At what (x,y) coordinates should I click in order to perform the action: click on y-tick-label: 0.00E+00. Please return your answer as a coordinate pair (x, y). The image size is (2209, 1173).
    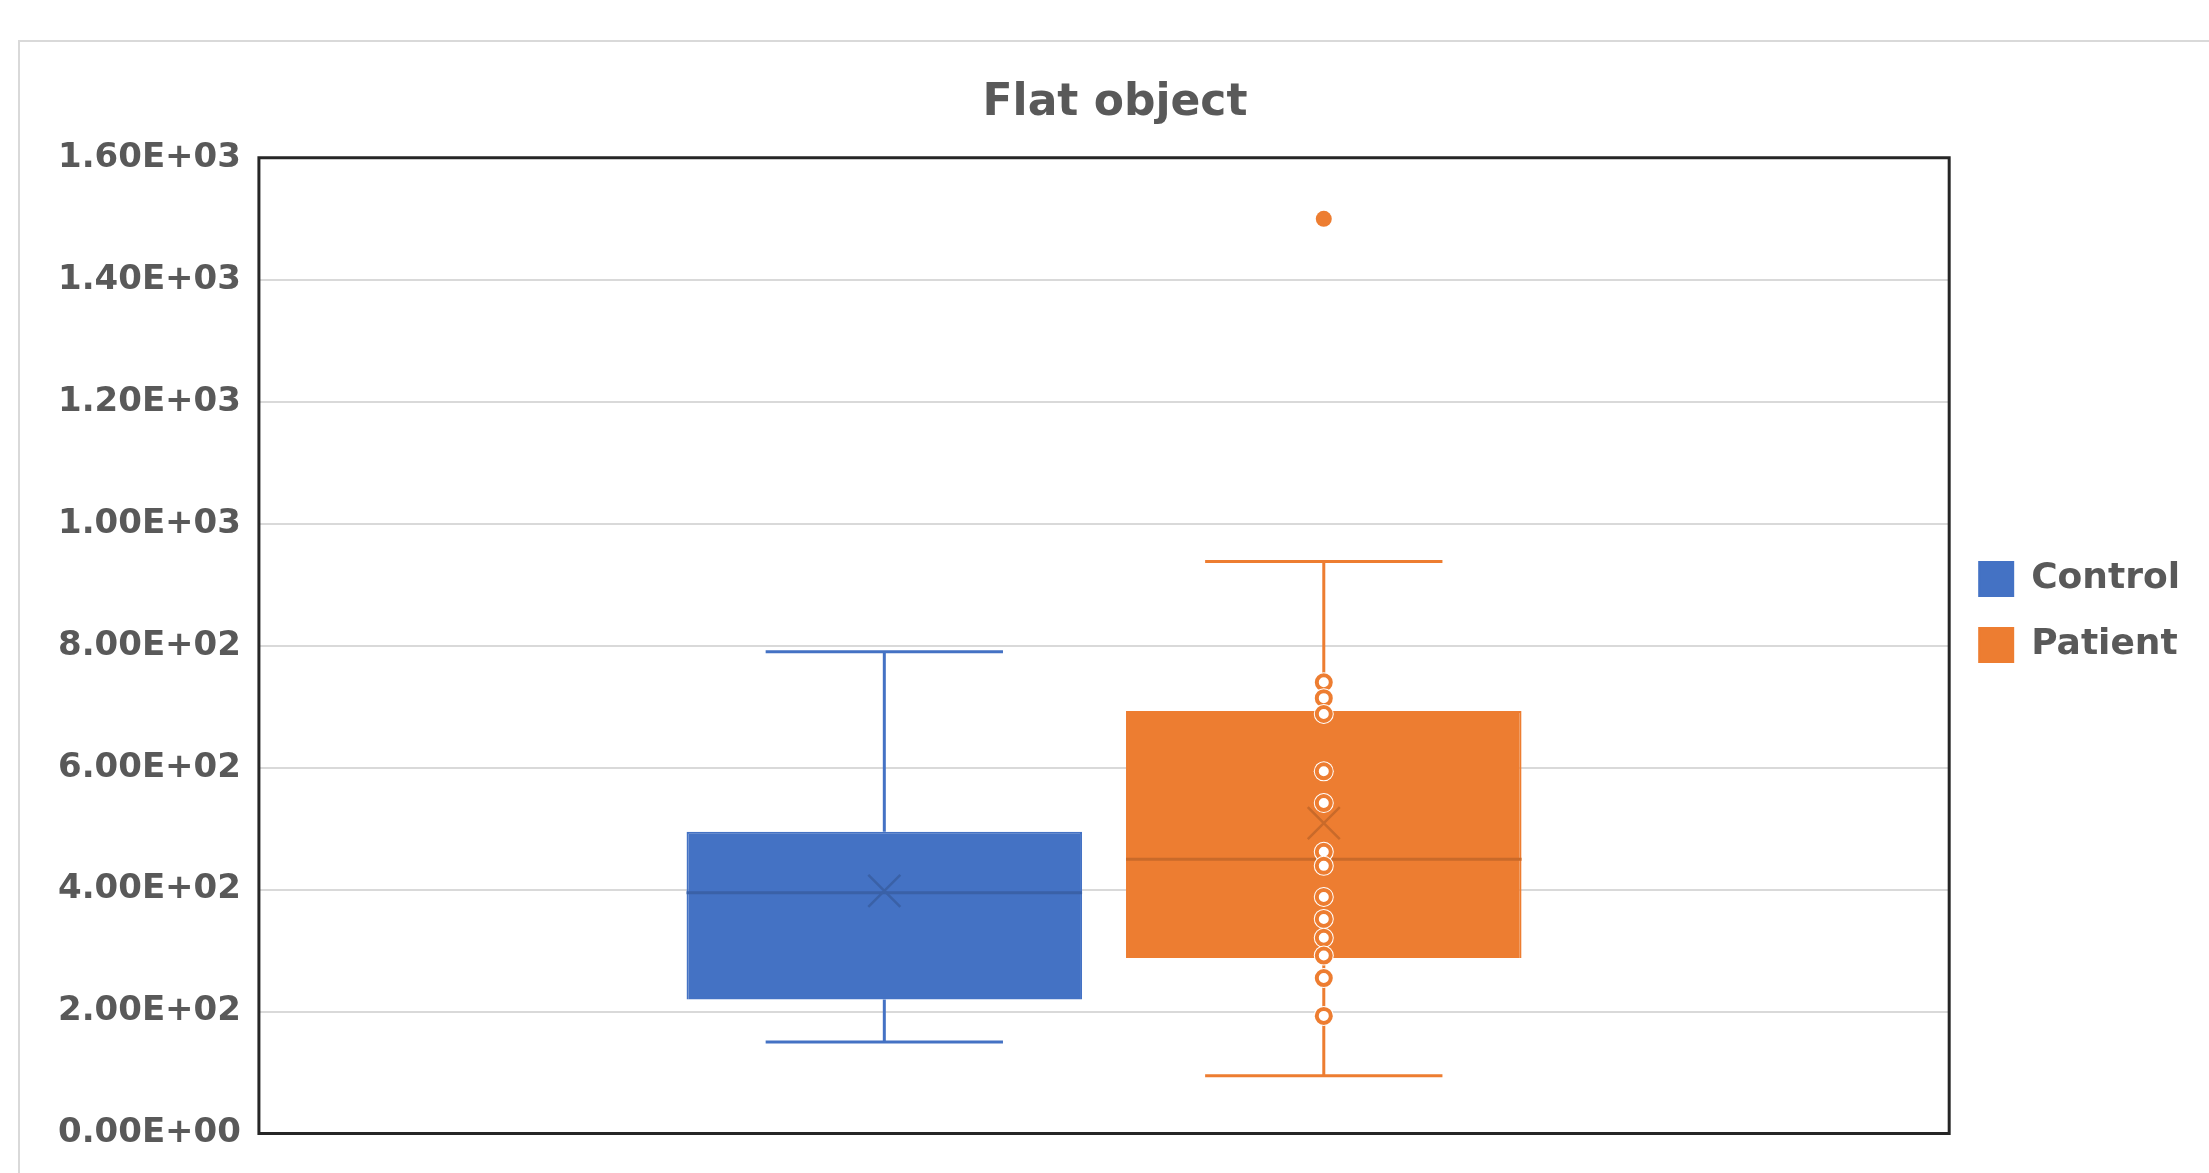
    Looking at the image, I should click on (149, 1130).